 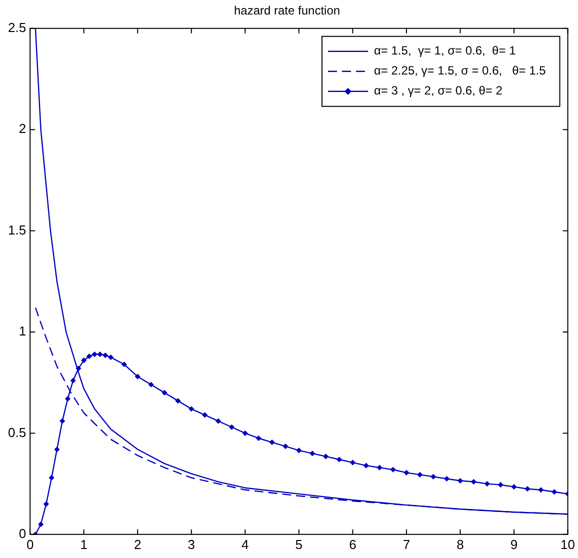 I want to click on x-tick-label: 3, so click(x=191, y=544).